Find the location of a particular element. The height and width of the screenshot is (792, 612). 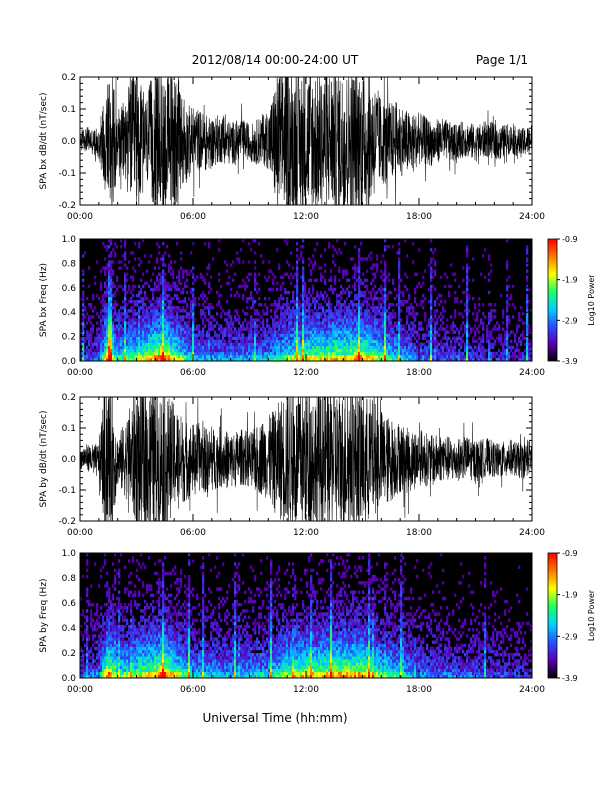

y-tick-label: -0.2 is located at coordinates (67, 206).